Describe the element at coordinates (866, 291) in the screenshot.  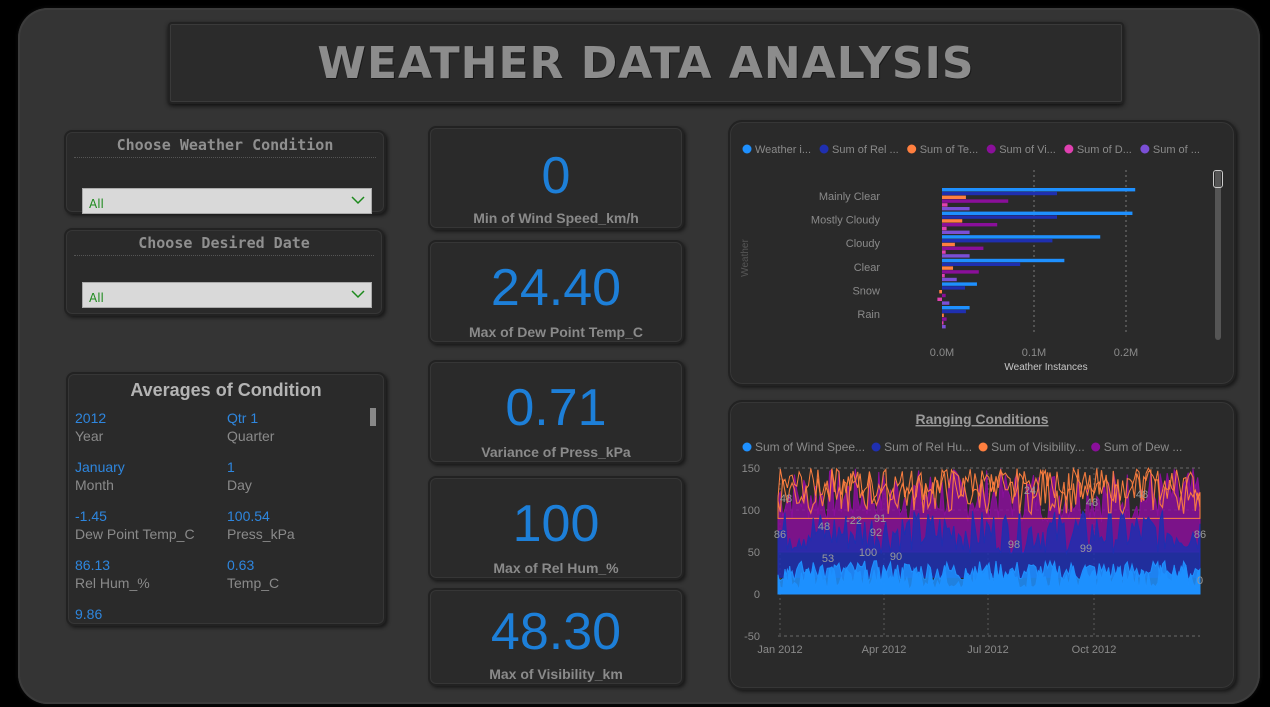
I see `category-label: Snow` at that location.